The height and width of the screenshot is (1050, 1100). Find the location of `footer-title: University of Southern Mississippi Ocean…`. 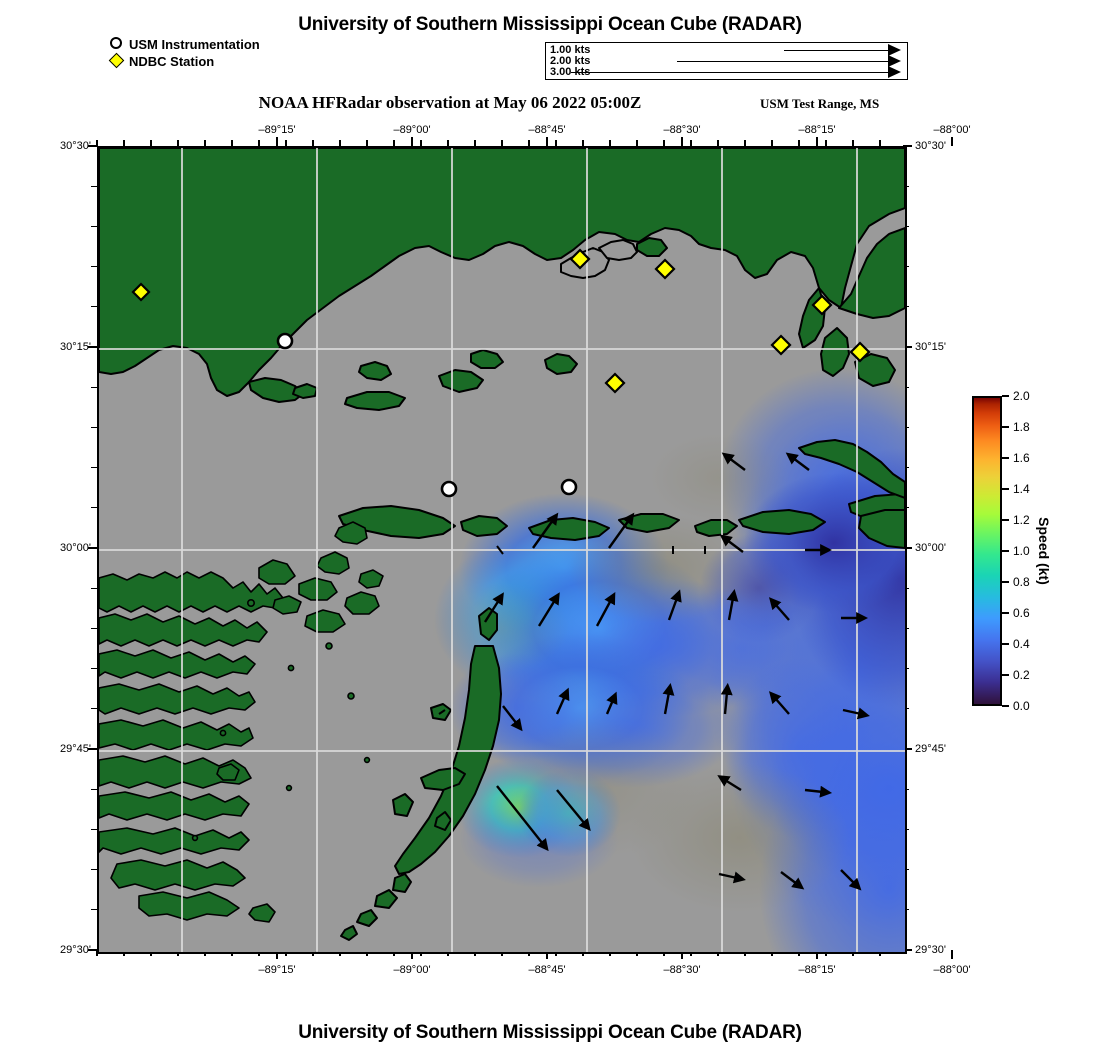

footer-title: University of Southern Mississippi Ocean… is located at coordinates (550, 1032).